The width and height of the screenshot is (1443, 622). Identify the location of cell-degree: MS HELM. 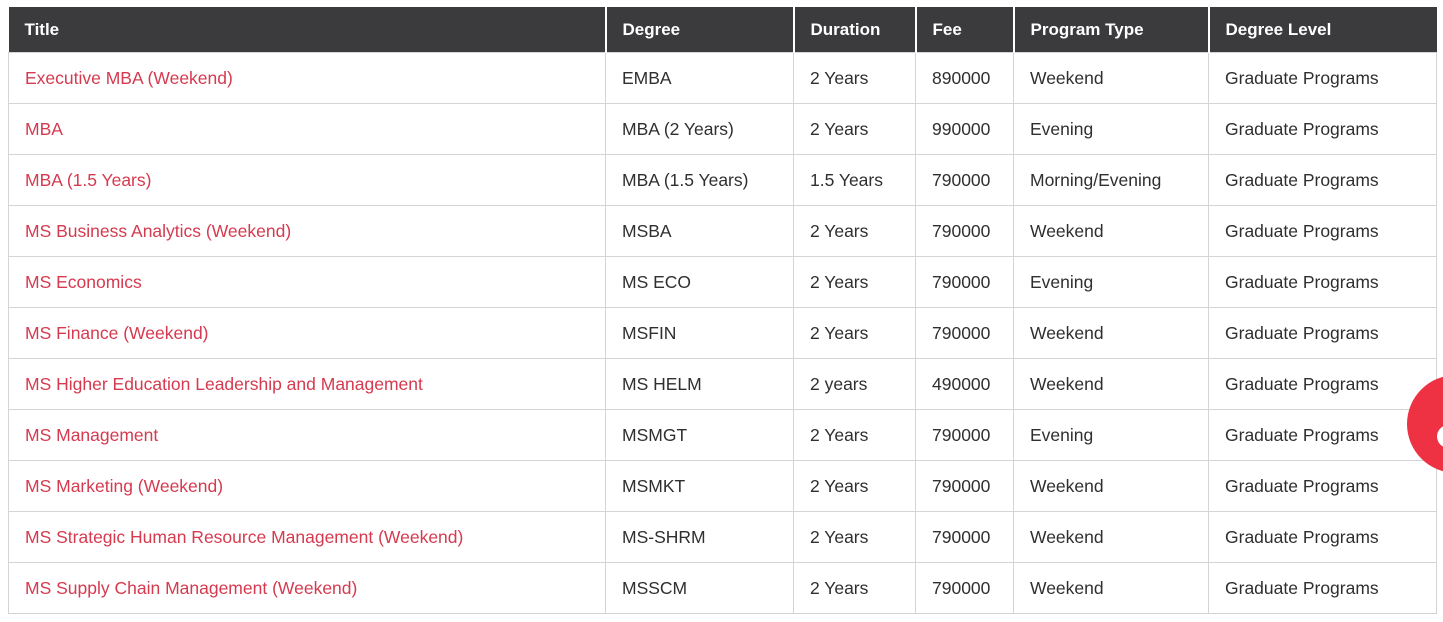
(699, 384).